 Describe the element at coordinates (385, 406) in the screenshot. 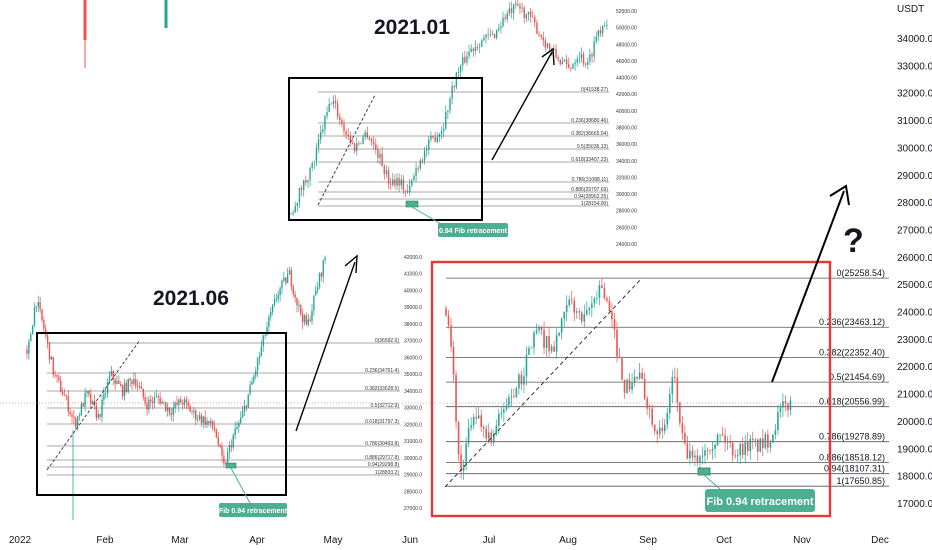

I see `inset-2021-06-fib-label: 0.5(32712.9)` at that location.